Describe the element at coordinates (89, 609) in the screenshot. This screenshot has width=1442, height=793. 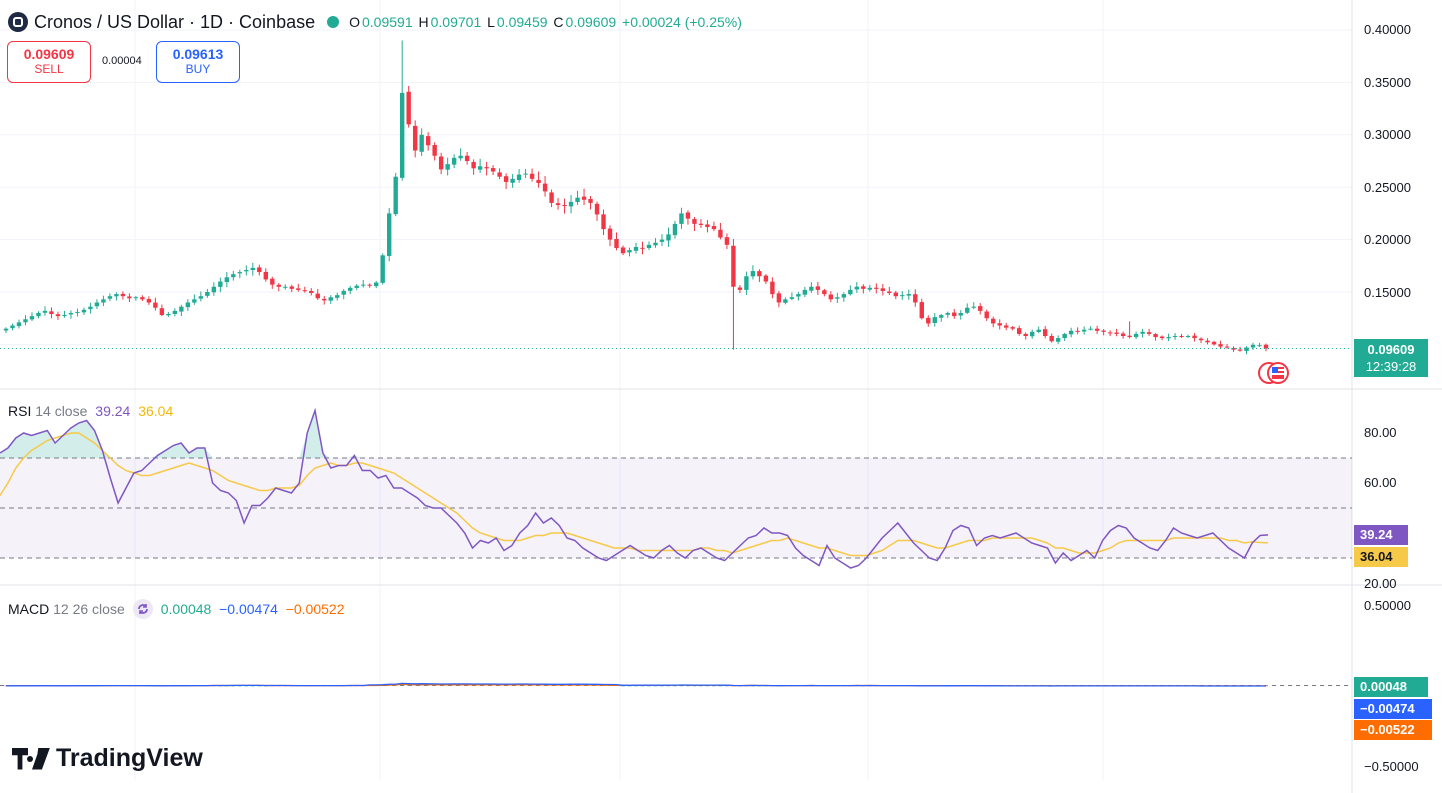
I see `macd-params: 12 26 close` at that location.